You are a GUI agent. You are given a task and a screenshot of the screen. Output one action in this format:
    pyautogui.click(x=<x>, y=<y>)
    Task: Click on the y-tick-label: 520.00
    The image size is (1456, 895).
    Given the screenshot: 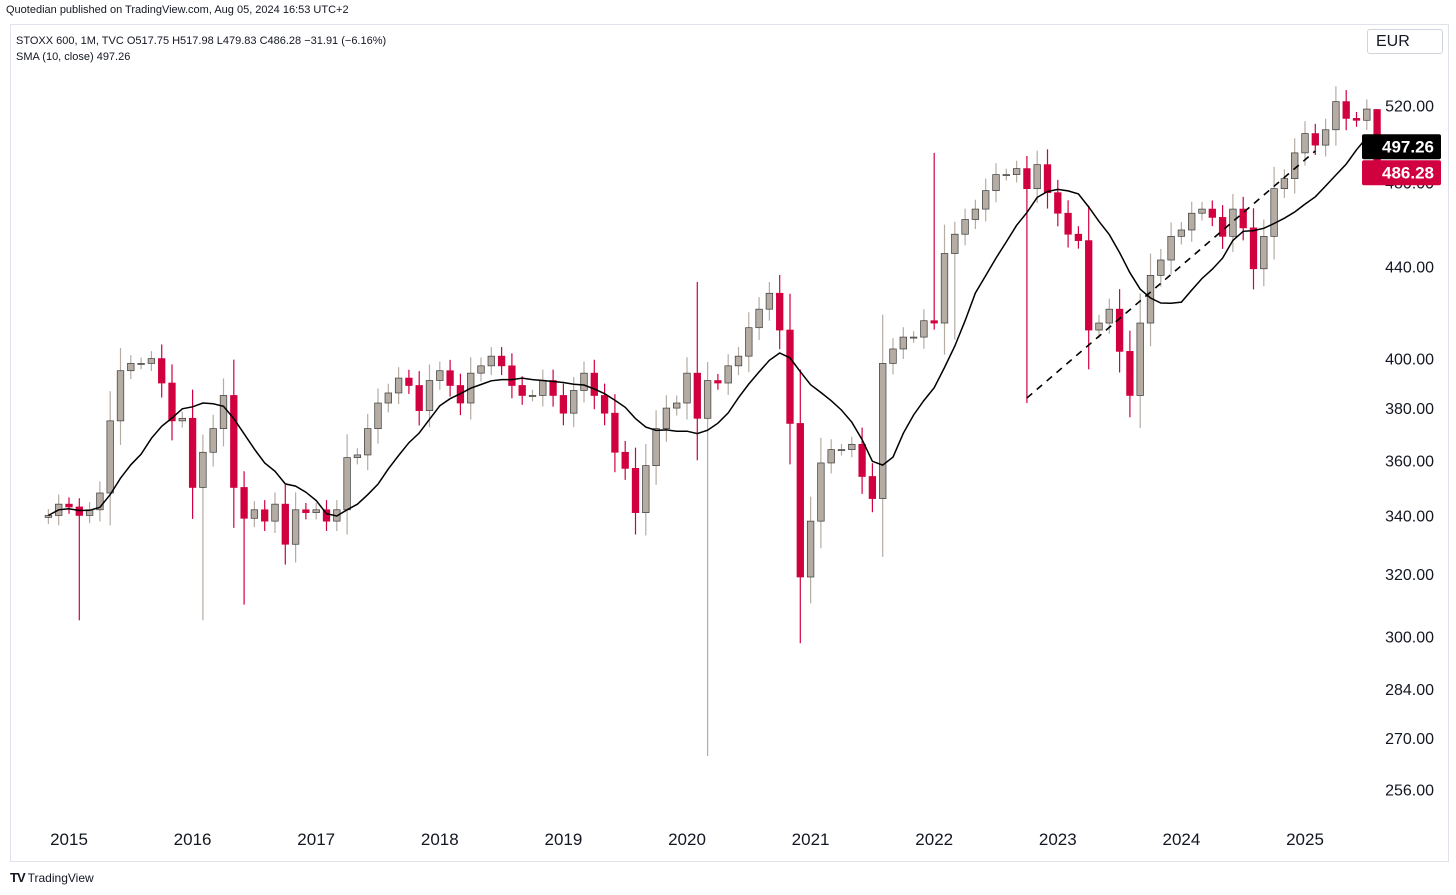 What is the action you would take?
    pyautogui.click(x=1409, y=106)
    